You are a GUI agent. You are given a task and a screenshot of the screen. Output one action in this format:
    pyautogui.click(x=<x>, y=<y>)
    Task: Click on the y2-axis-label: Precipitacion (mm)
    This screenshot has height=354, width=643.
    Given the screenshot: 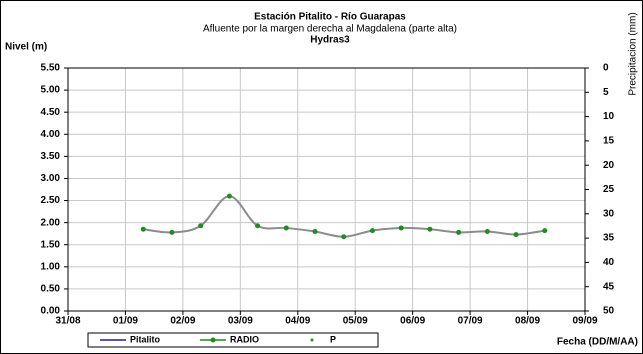 What is the action you would take?
    pyautogui.click(x=633, y=53)
    